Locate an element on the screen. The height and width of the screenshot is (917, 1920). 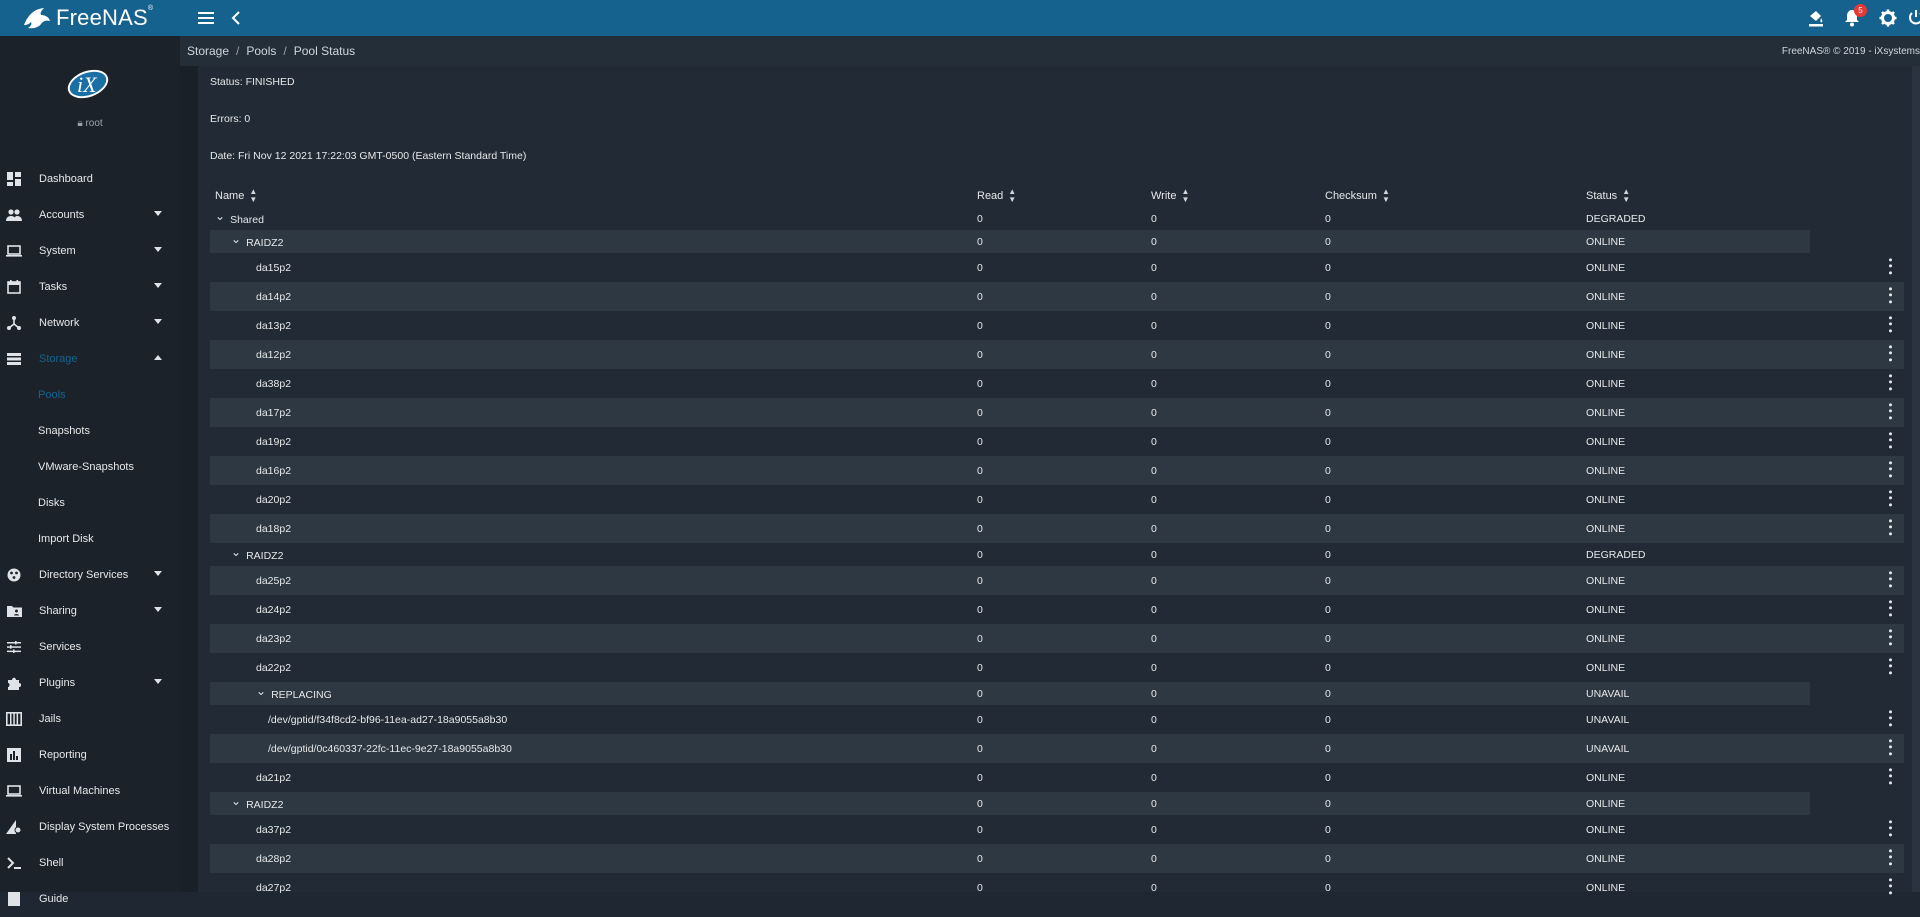
sidebar-item-accounts: Accounts is located at coordinates (90, 215).